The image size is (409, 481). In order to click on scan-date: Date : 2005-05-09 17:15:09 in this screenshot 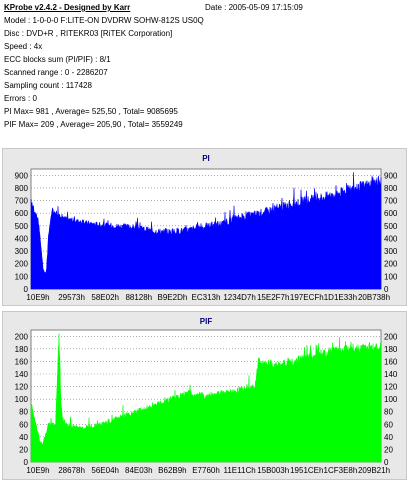, I will do `click(254, 8)`.